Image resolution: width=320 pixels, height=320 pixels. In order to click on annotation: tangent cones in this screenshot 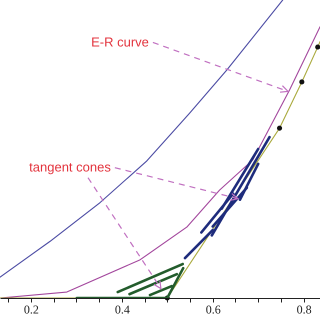, I will do `click(70, 167)`.